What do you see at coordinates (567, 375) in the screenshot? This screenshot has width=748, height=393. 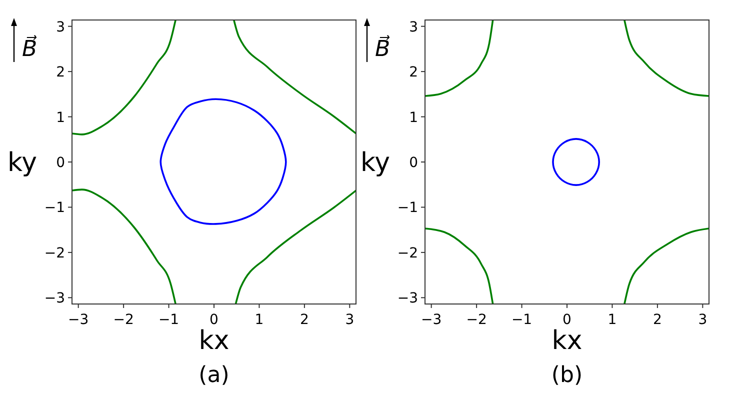 I see `text: (b)` at bounding box center [567, 375].